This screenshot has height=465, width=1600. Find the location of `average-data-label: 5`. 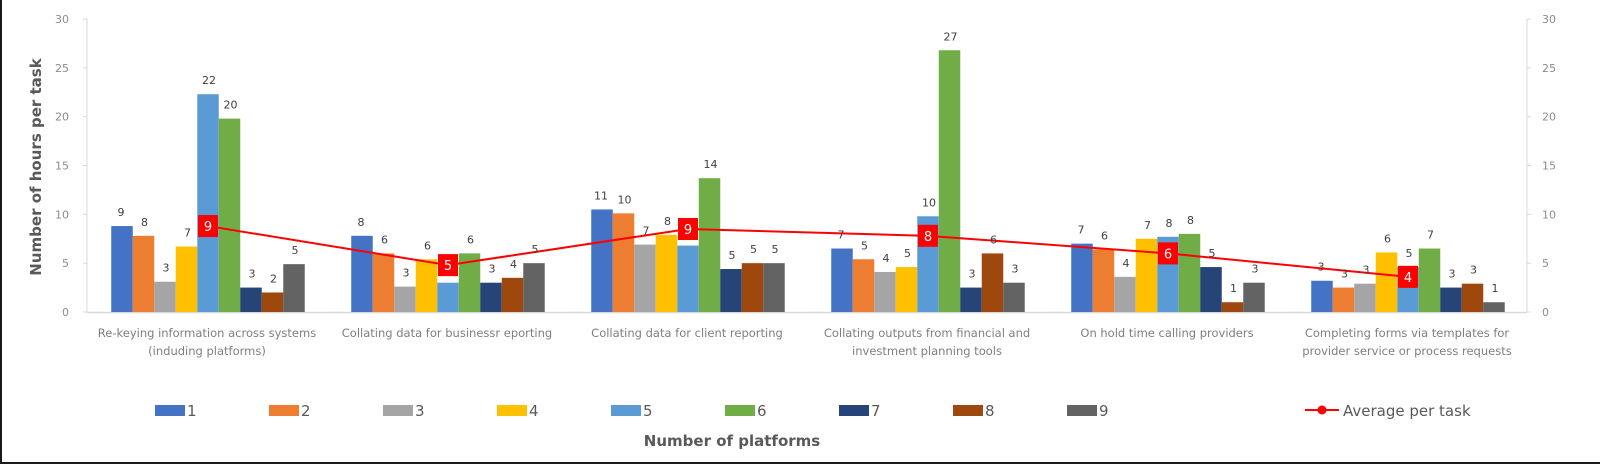

average-data-label: 5 is located at coordinates (448, 266).